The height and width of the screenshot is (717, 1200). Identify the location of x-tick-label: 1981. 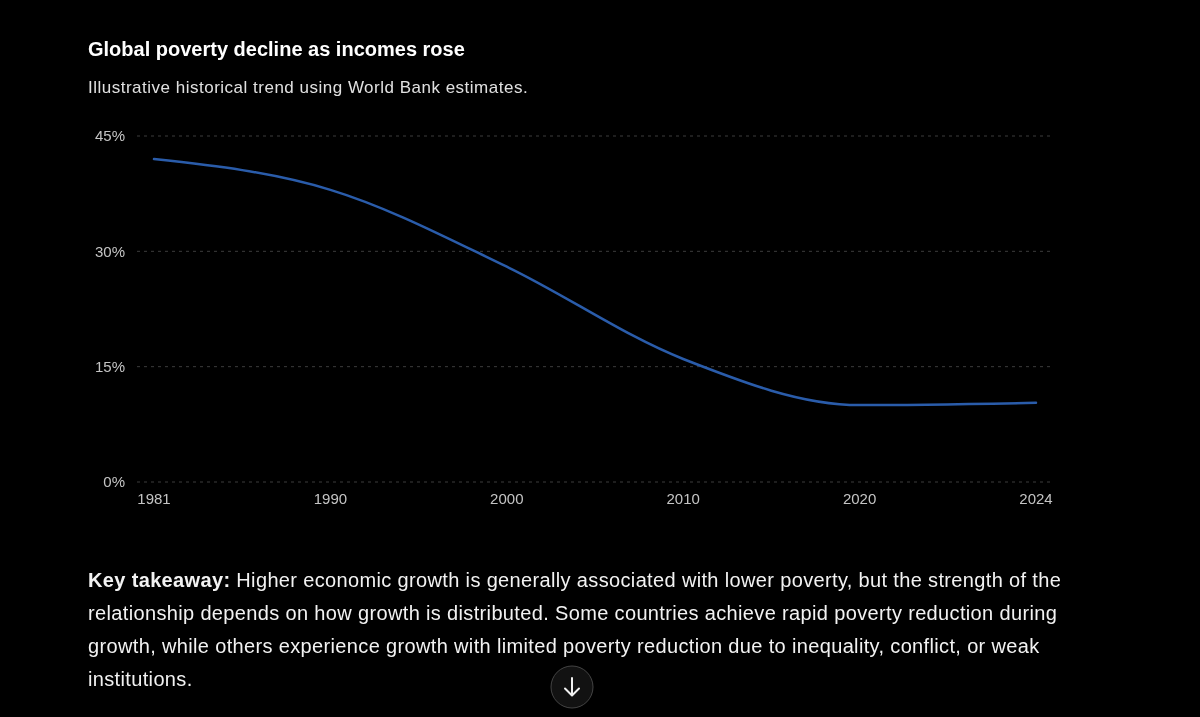
(154, 498).